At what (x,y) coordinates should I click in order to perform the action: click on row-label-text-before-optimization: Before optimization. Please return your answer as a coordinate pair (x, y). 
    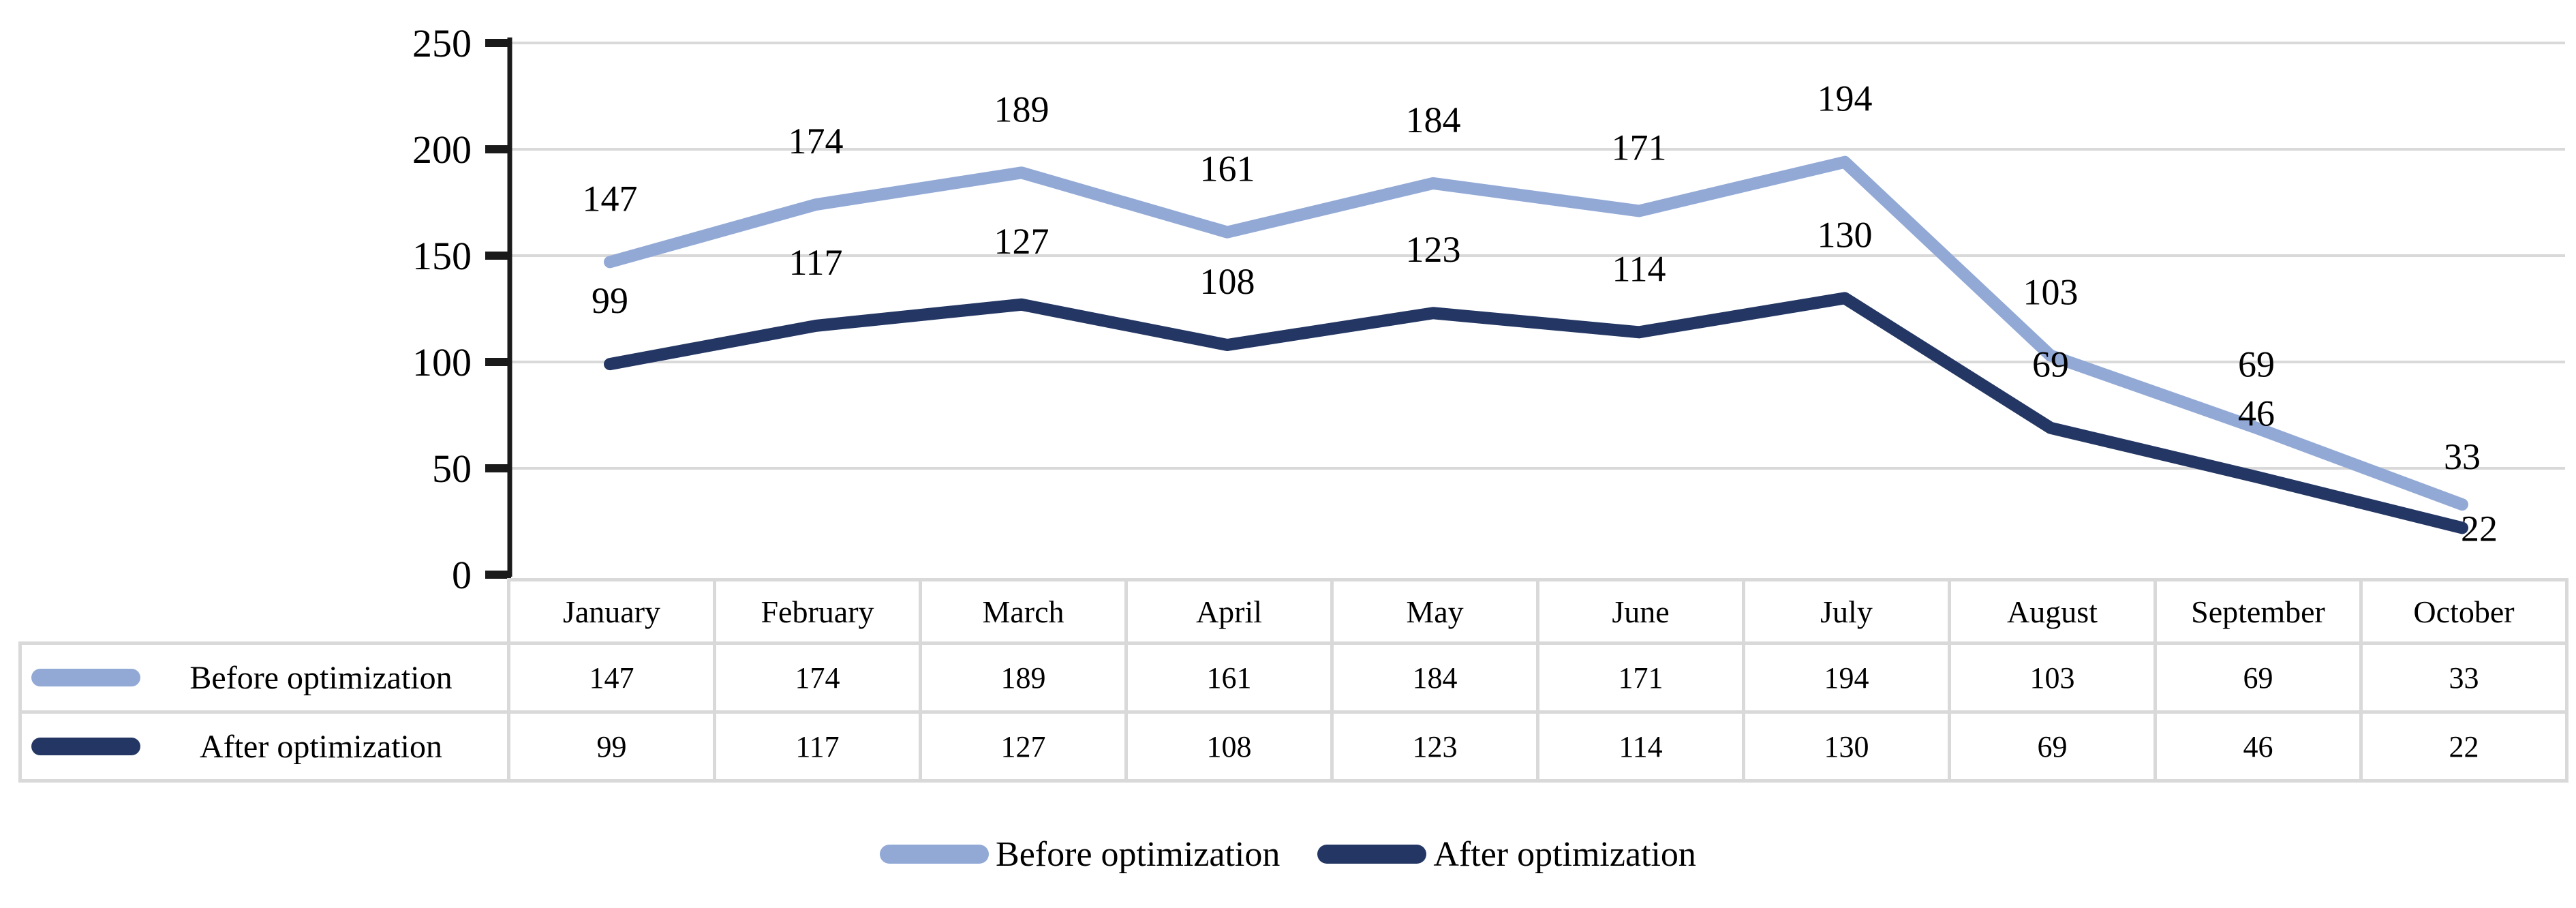
    Looking at the image, I should click on (321, 677).